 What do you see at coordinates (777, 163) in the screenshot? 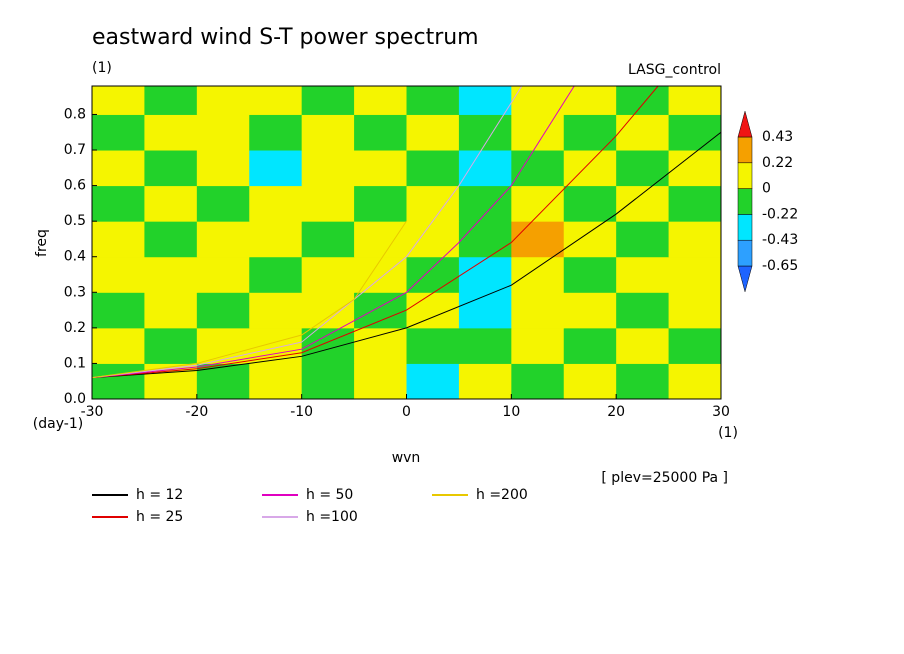
I see `colorbar-label: 0.22` at bounding box center [777, 163].